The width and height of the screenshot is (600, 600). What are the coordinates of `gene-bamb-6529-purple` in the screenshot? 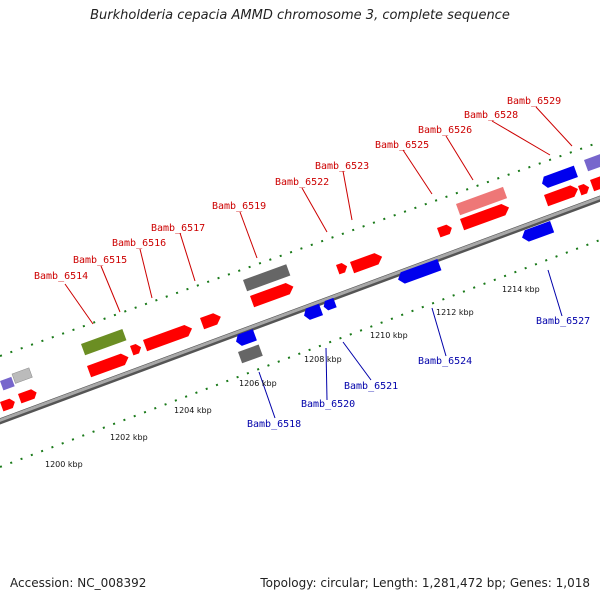 It's located at (592, 162).